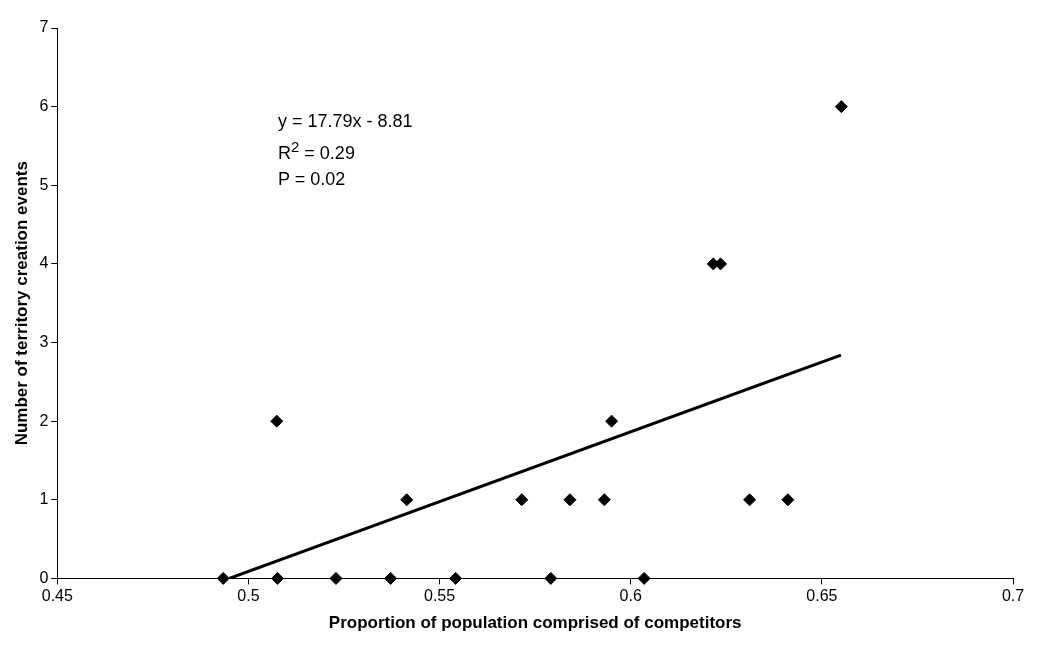  I want to click on annotation: P = 0.02, so click(312, 179).